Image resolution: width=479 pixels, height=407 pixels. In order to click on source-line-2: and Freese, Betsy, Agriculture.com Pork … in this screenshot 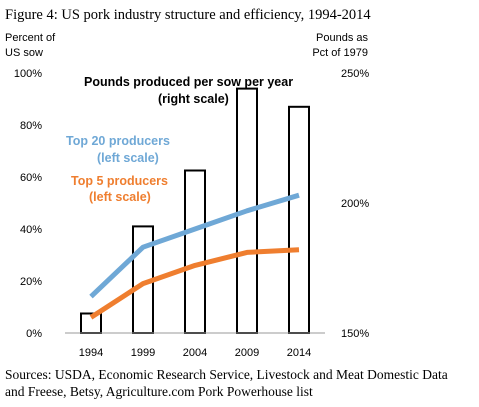, I will do `click(159, 391)`.